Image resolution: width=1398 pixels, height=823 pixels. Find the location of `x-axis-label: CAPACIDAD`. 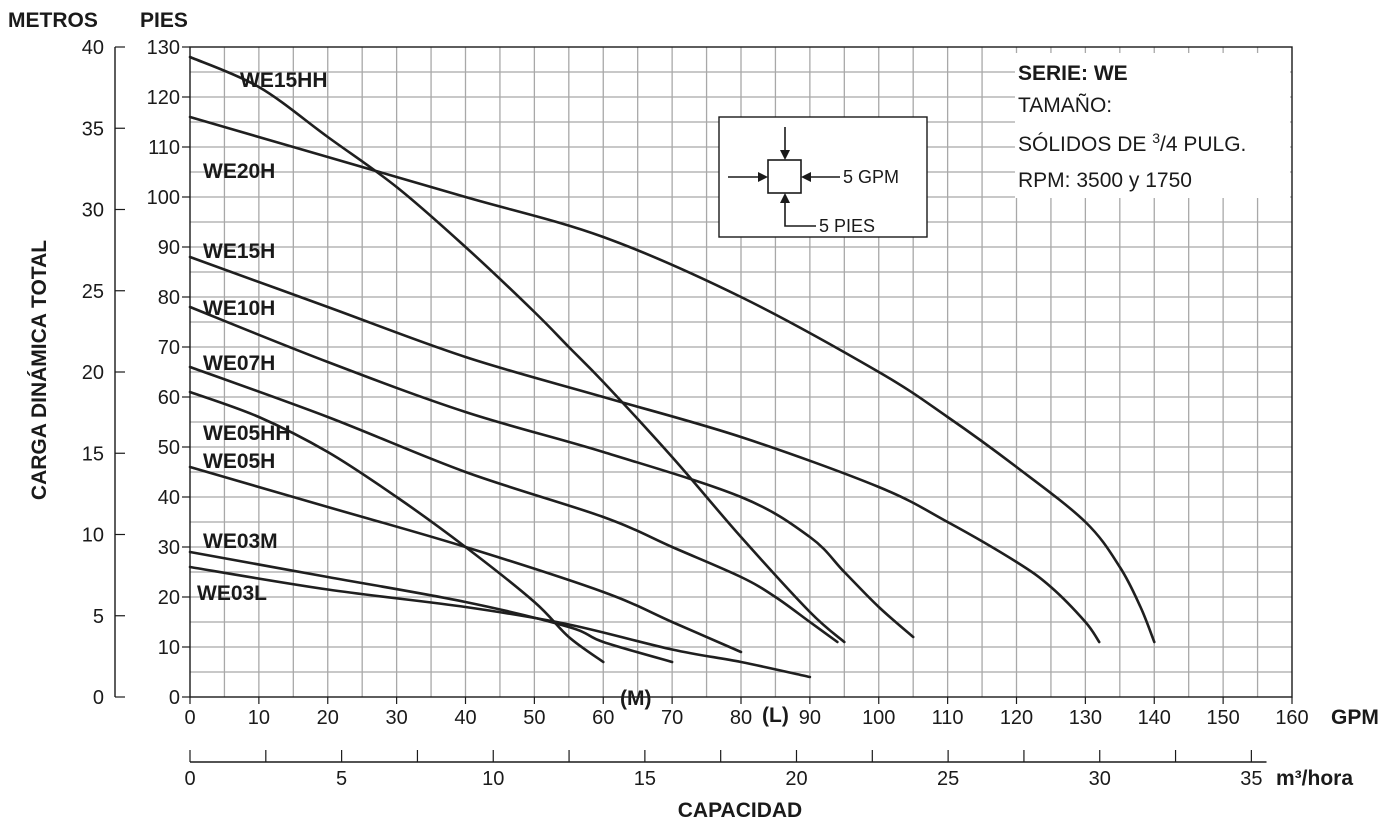

x-axis-label: CAPACIDAD is located at coordinates (740, 810).